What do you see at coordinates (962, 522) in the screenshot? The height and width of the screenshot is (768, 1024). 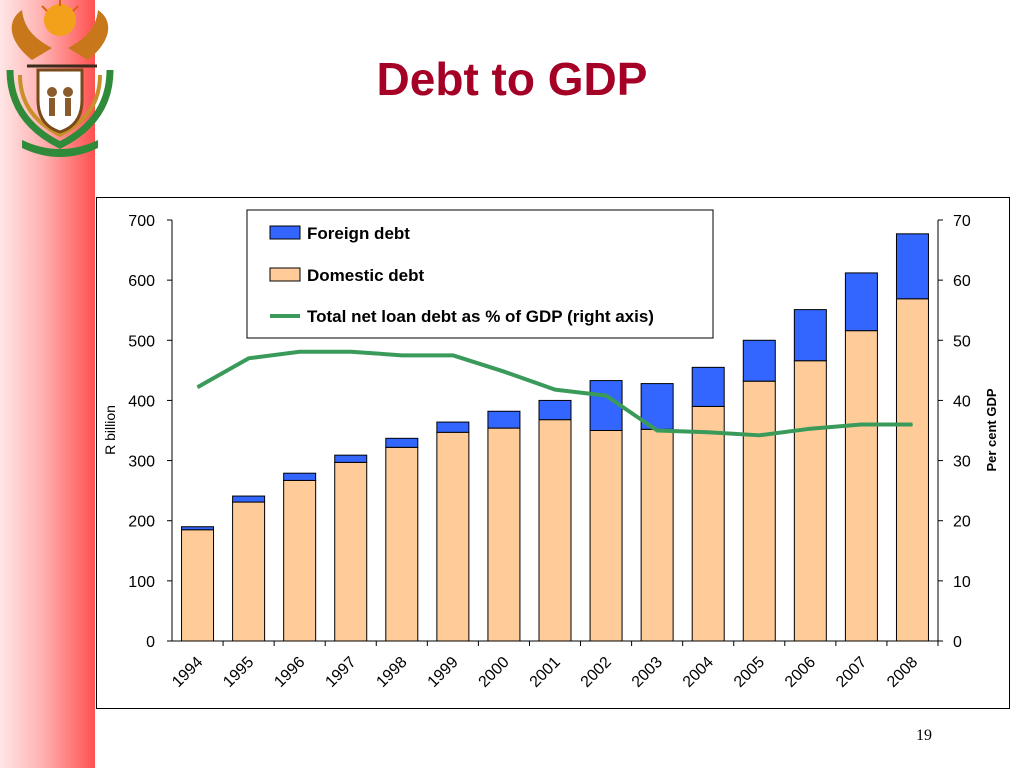 I see `right-tick-label: 20` at bounding box center [962, 522].